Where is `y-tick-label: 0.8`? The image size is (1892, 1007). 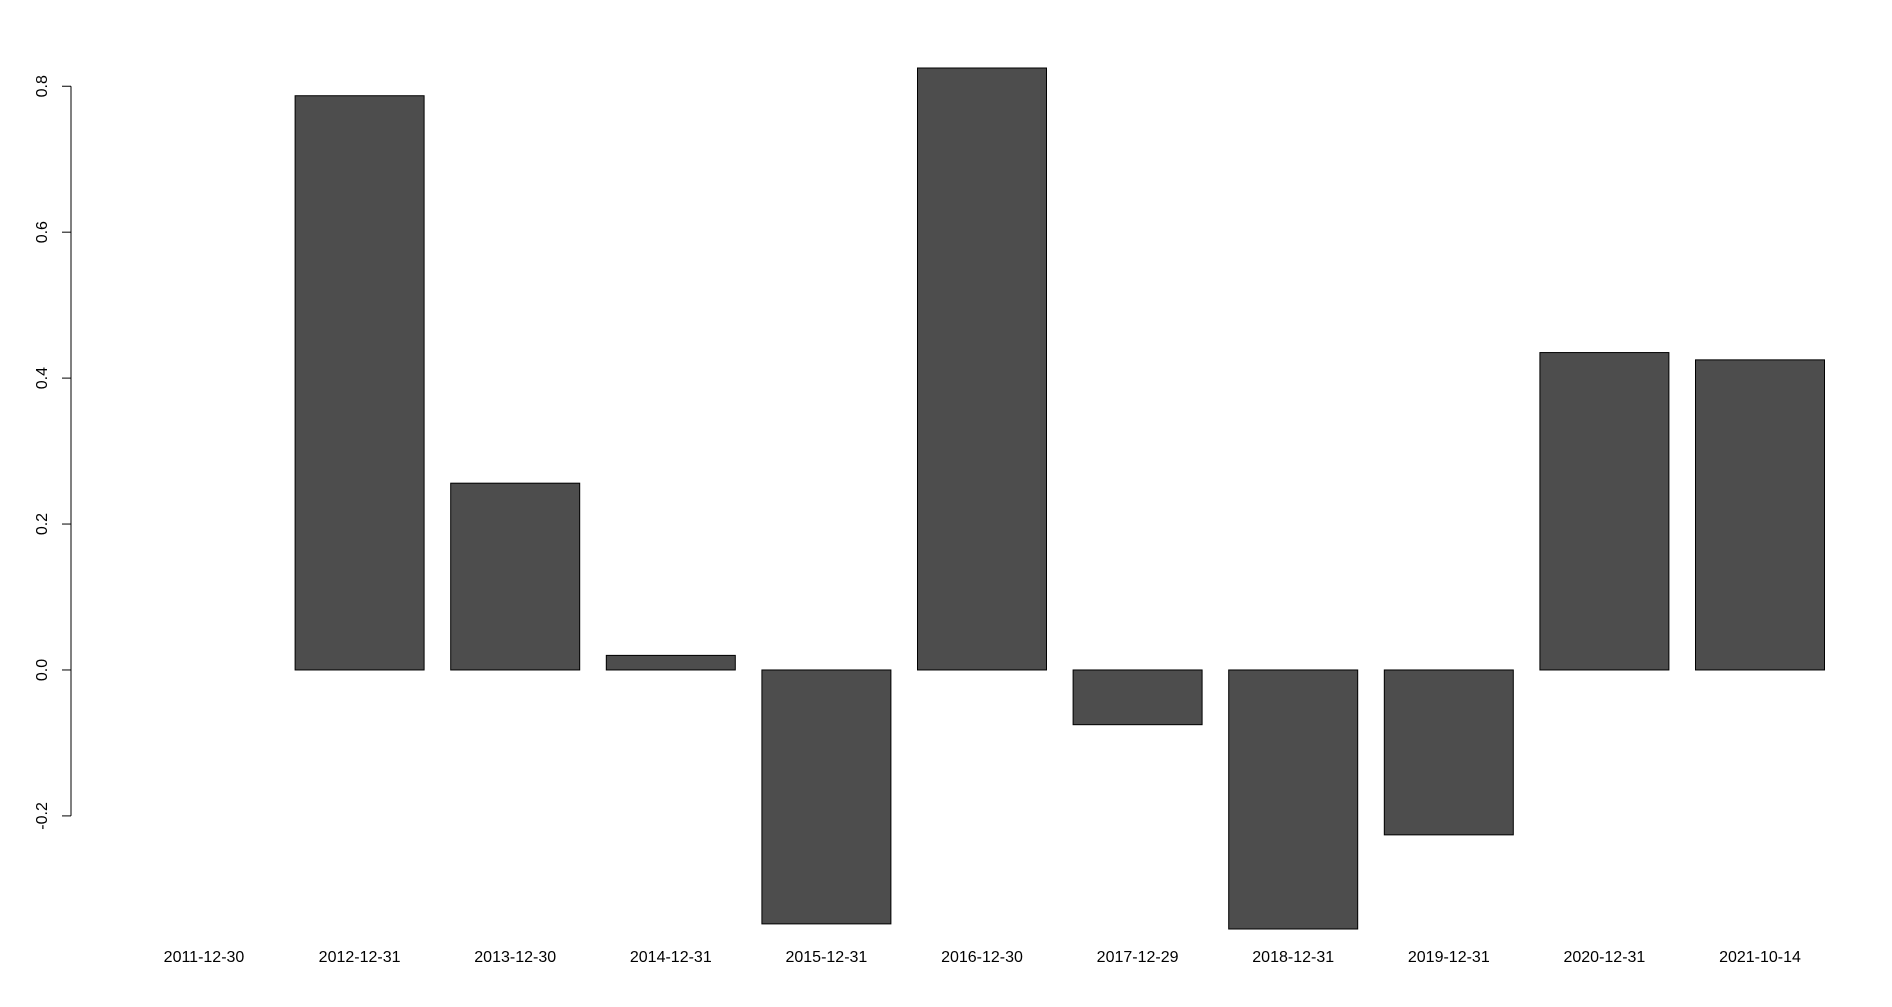 y-tick-label: 0.8 is located at coordinates (42, 86).